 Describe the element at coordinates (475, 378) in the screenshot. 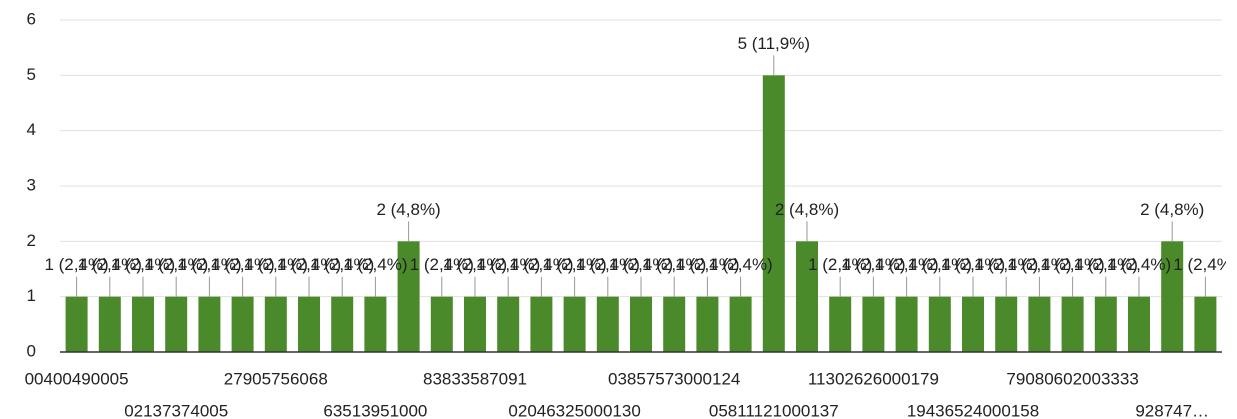

I see `x-tick-label: 83833587091` at that location.